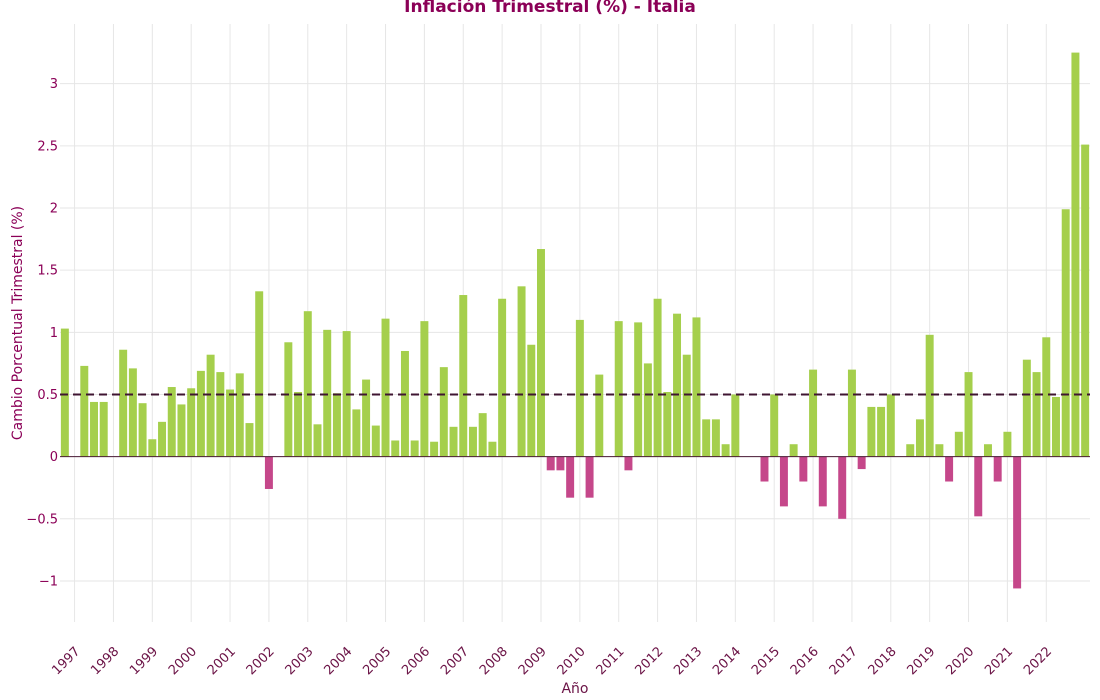  Describe the element at coordinates (844, 661) in the screenshot. I see `x-tick-label: 2017` at that location.